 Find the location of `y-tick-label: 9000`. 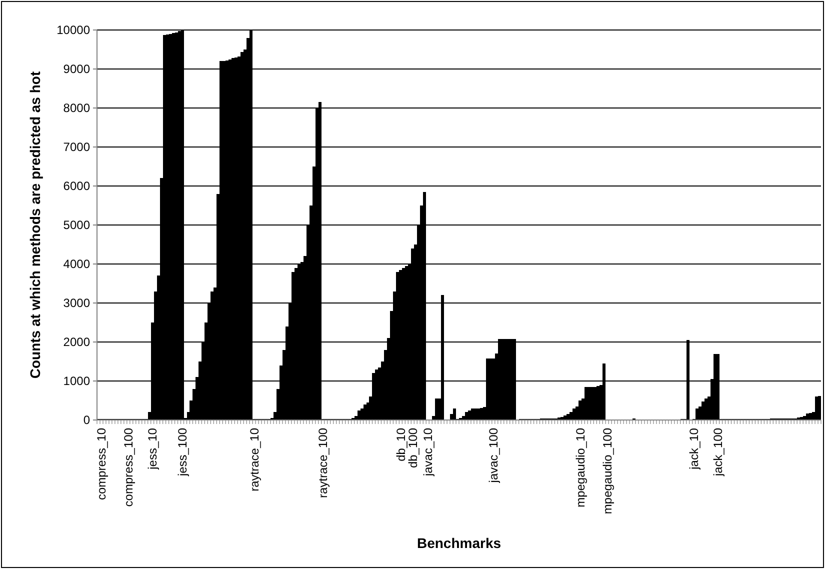

y-tick-label: 9000 is located at coordinates (76, 69).